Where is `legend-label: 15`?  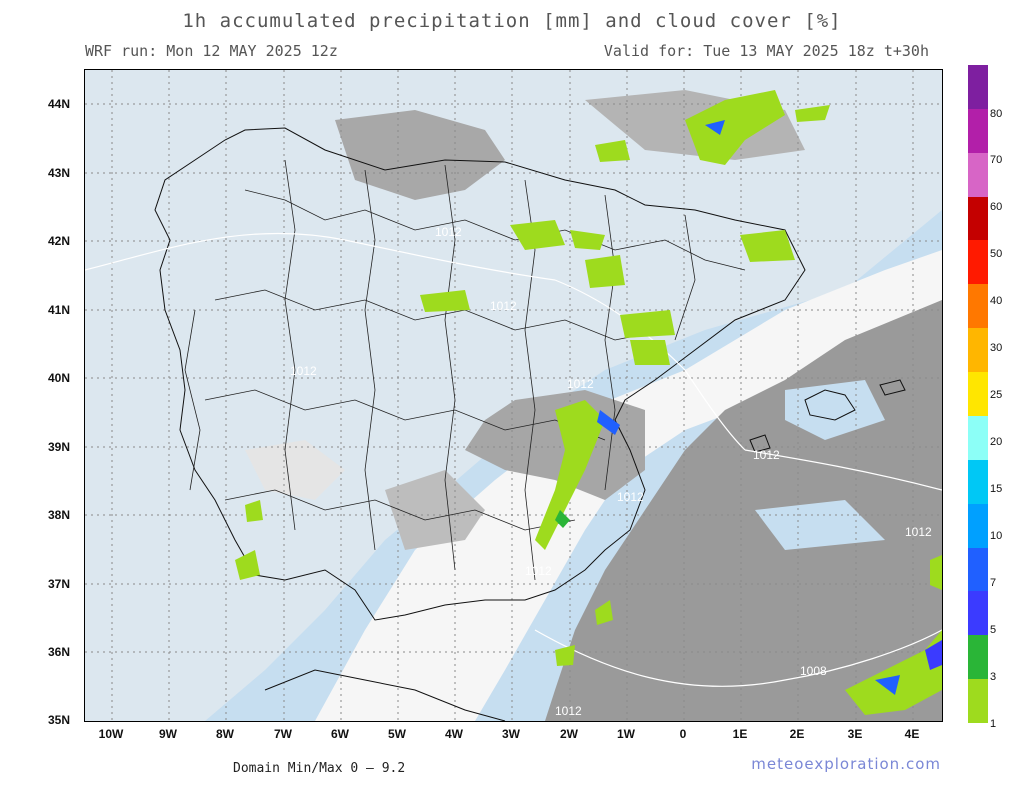 legend-label: 15 is located at coordinates (996, 489).